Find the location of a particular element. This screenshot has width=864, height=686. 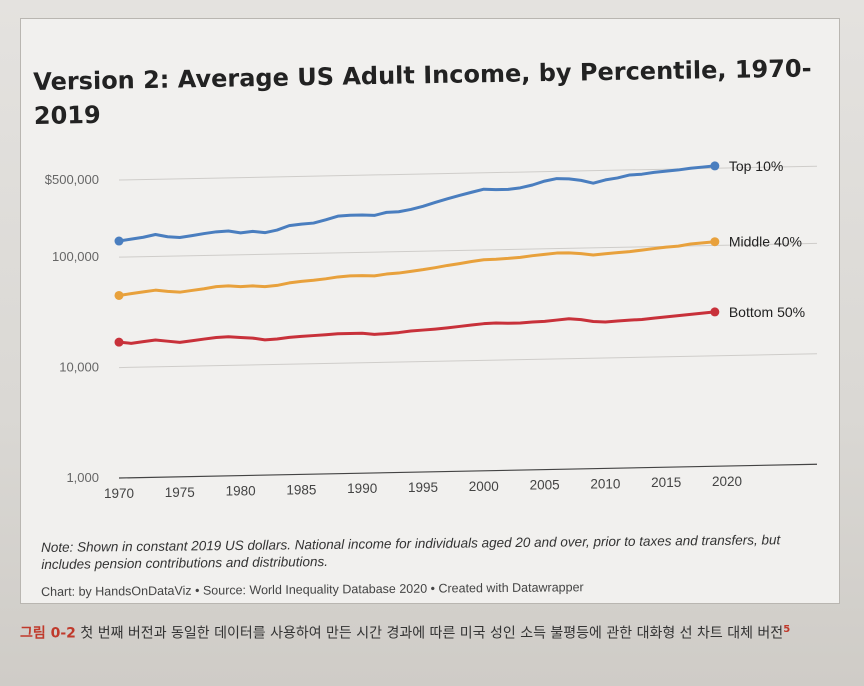

x-tick-label: 1970 is located at coordinates (119, 493).